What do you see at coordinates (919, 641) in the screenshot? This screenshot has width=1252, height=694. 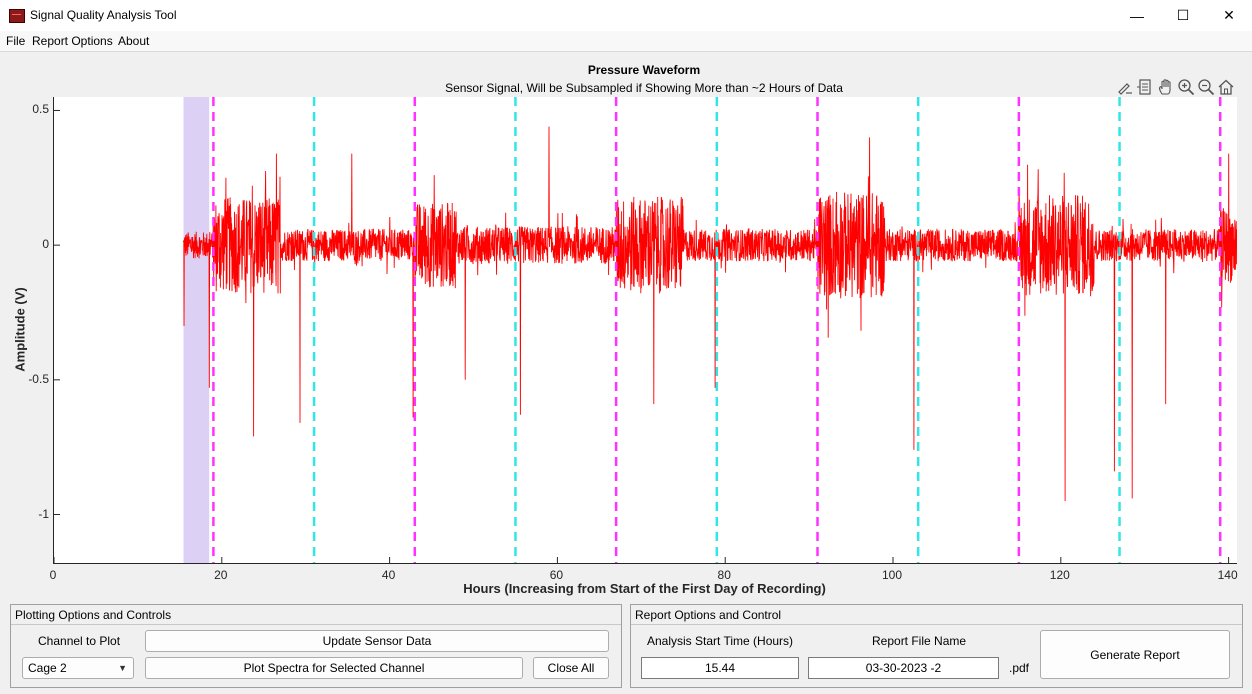 I see `report-file-name-label: Report File Name` at bounding box center [919, 641].